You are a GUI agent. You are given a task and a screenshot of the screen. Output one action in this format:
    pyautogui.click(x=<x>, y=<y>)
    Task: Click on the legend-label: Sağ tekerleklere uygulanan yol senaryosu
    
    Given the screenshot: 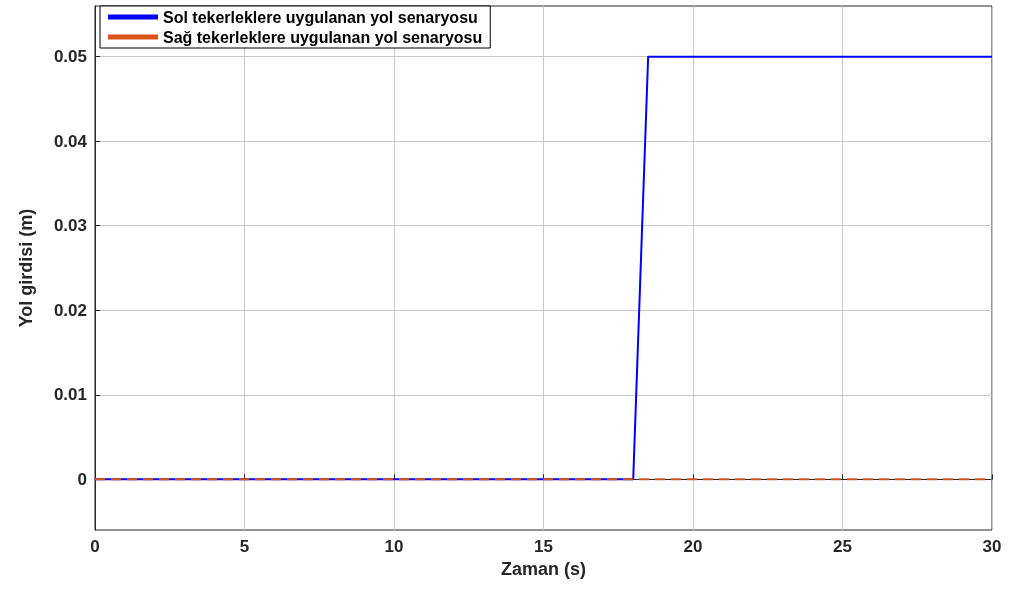 What is the action you would take?
    pyautogui.click(x=323, y=37)
    